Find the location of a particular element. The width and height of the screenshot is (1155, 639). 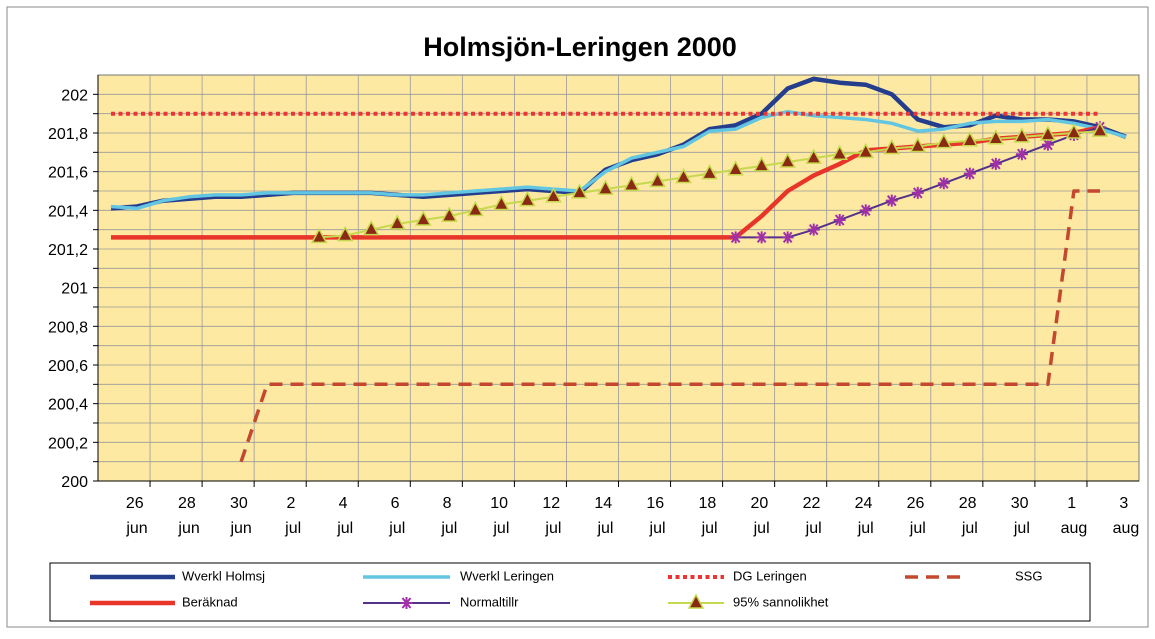

y-tick-label: 200,6 is located at coordinates (68, 366).